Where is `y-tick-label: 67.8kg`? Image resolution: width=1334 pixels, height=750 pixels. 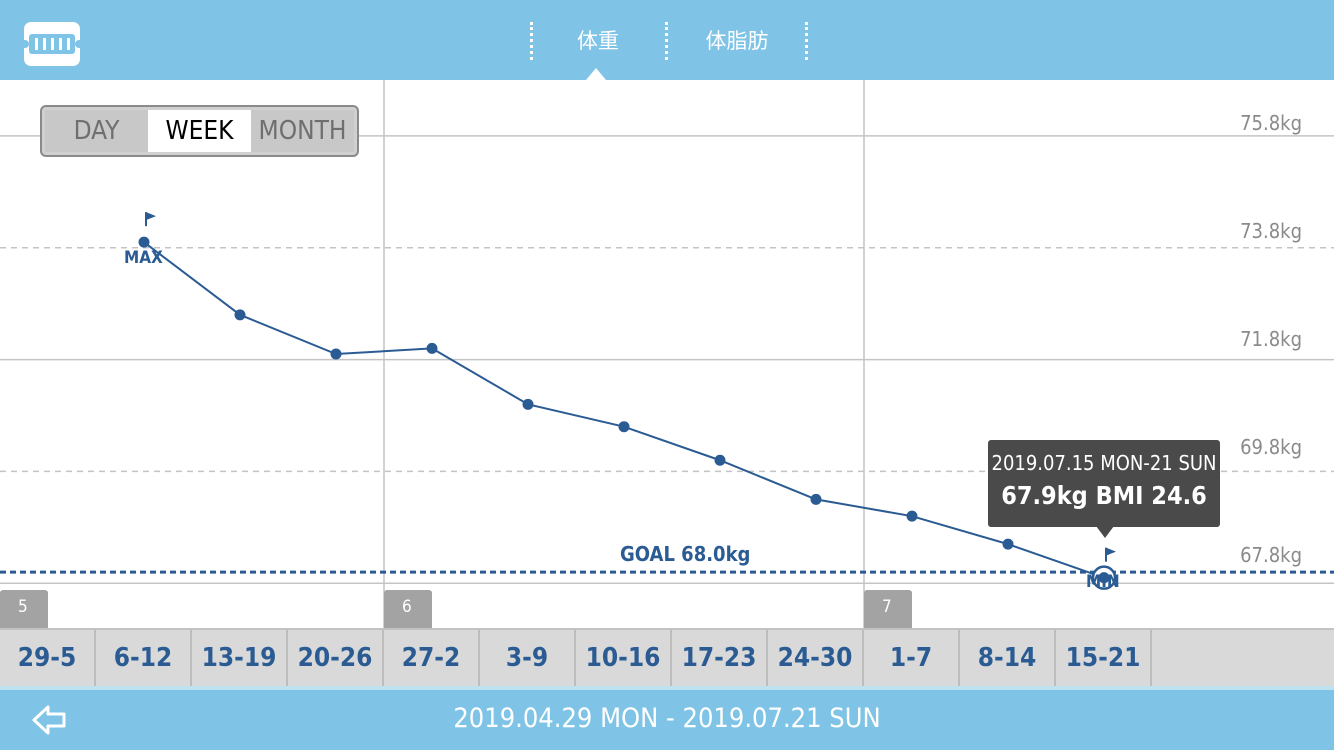 y-tick-label: 67.8kg is located at coordinates (1271, 555).